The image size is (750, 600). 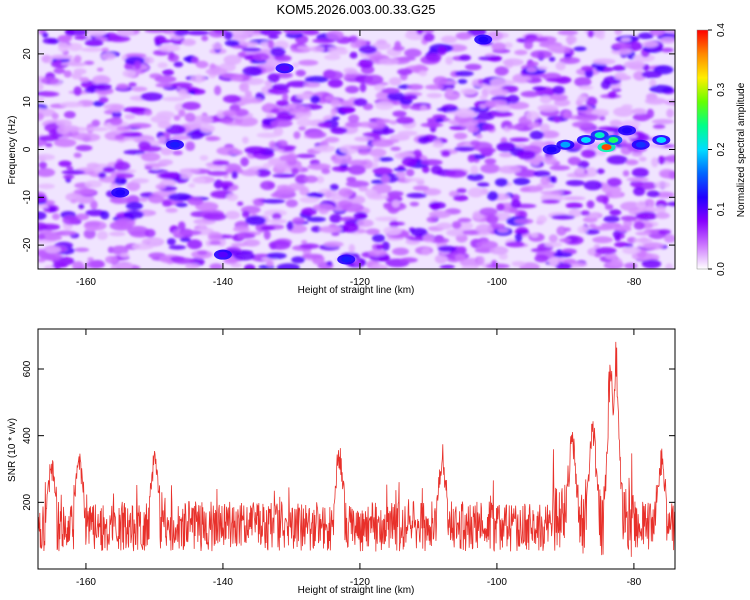 I want to click on snr-y-label: SNR (10 * v/v), so click(x=12, y=450).